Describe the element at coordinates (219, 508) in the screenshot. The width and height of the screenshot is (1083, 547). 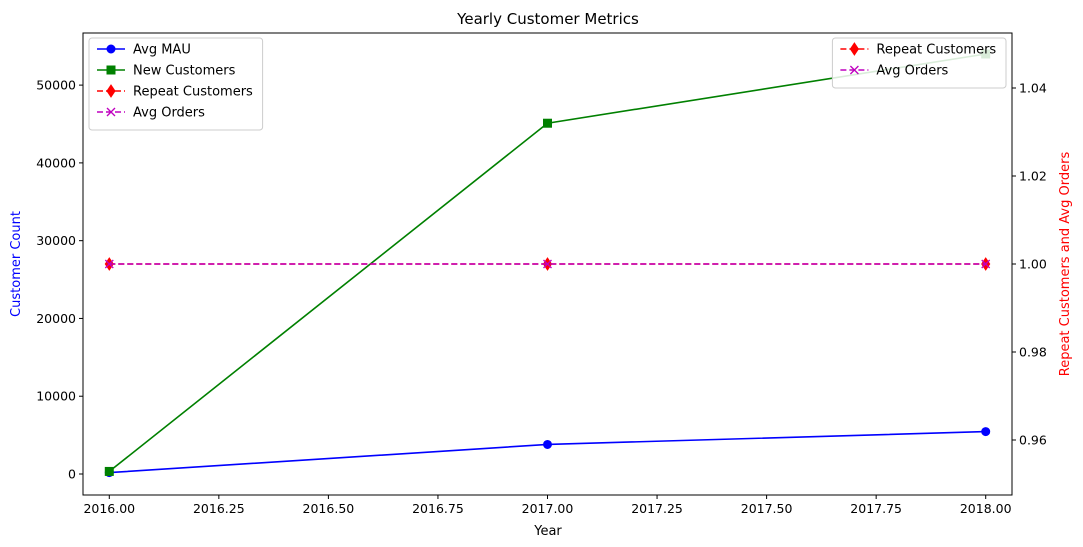
I see `x-tick-label: 2016.25` at that location.